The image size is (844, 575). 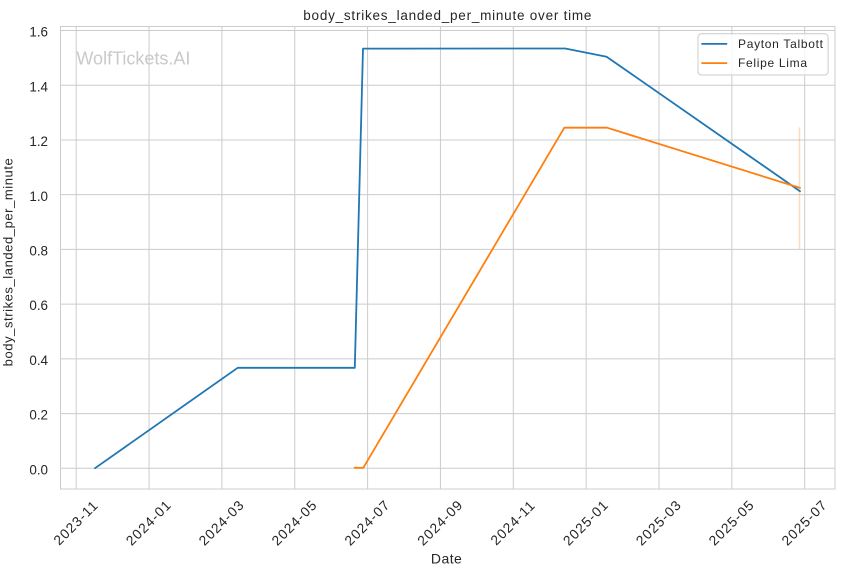 I want to click on svg-text: 1.6, so click(x=38, y=32).